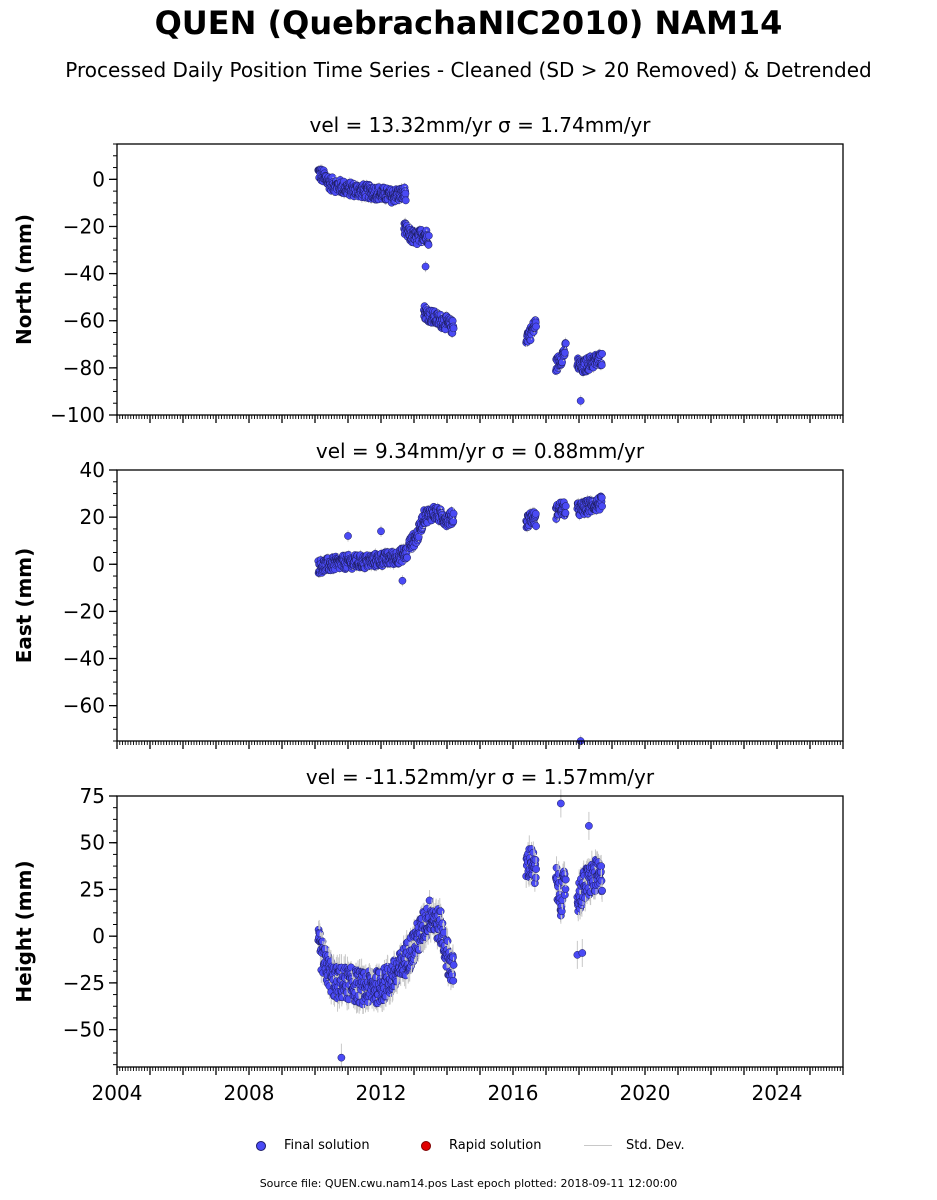 The height and width of the screenshot is (1200, 937). Describe the element at coordinates (24, 279) in the screenshot. I see `y-axis-label-north: North (mm)` at that location.